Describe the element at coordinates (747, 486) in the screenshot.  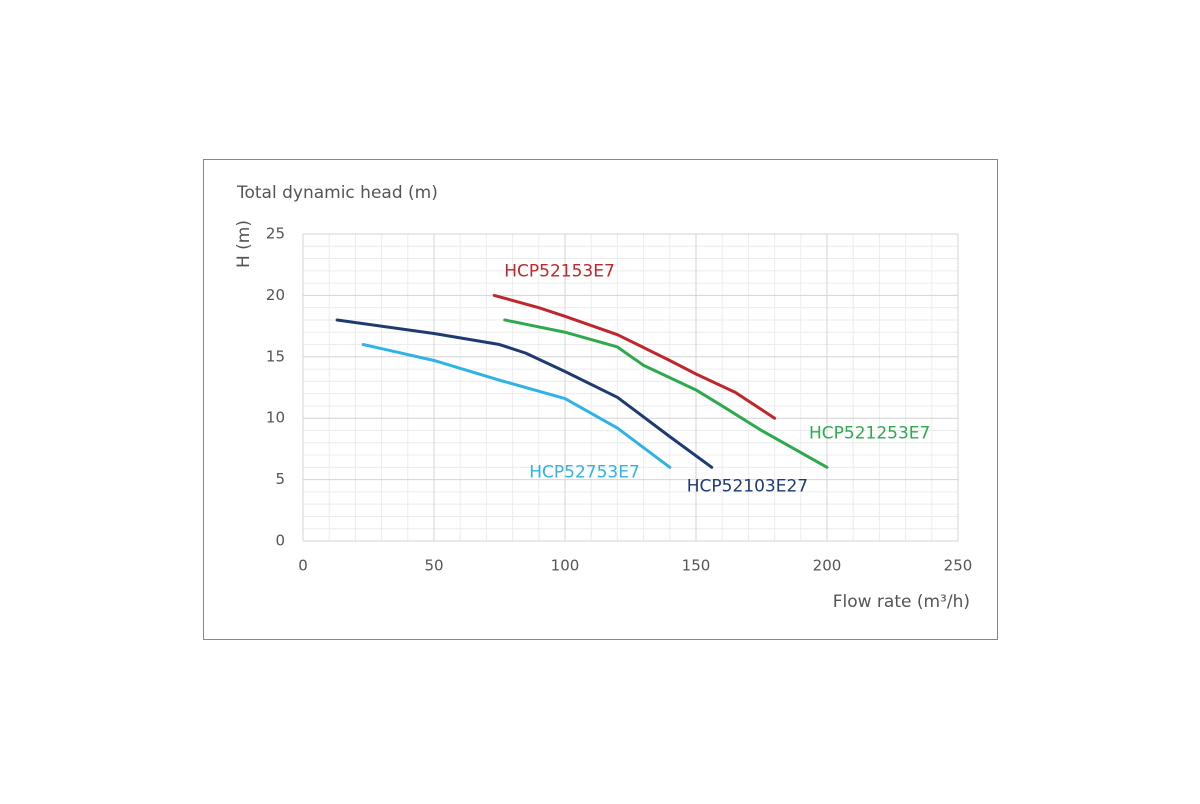
I see `series-label: HCP52103E27` at that location.